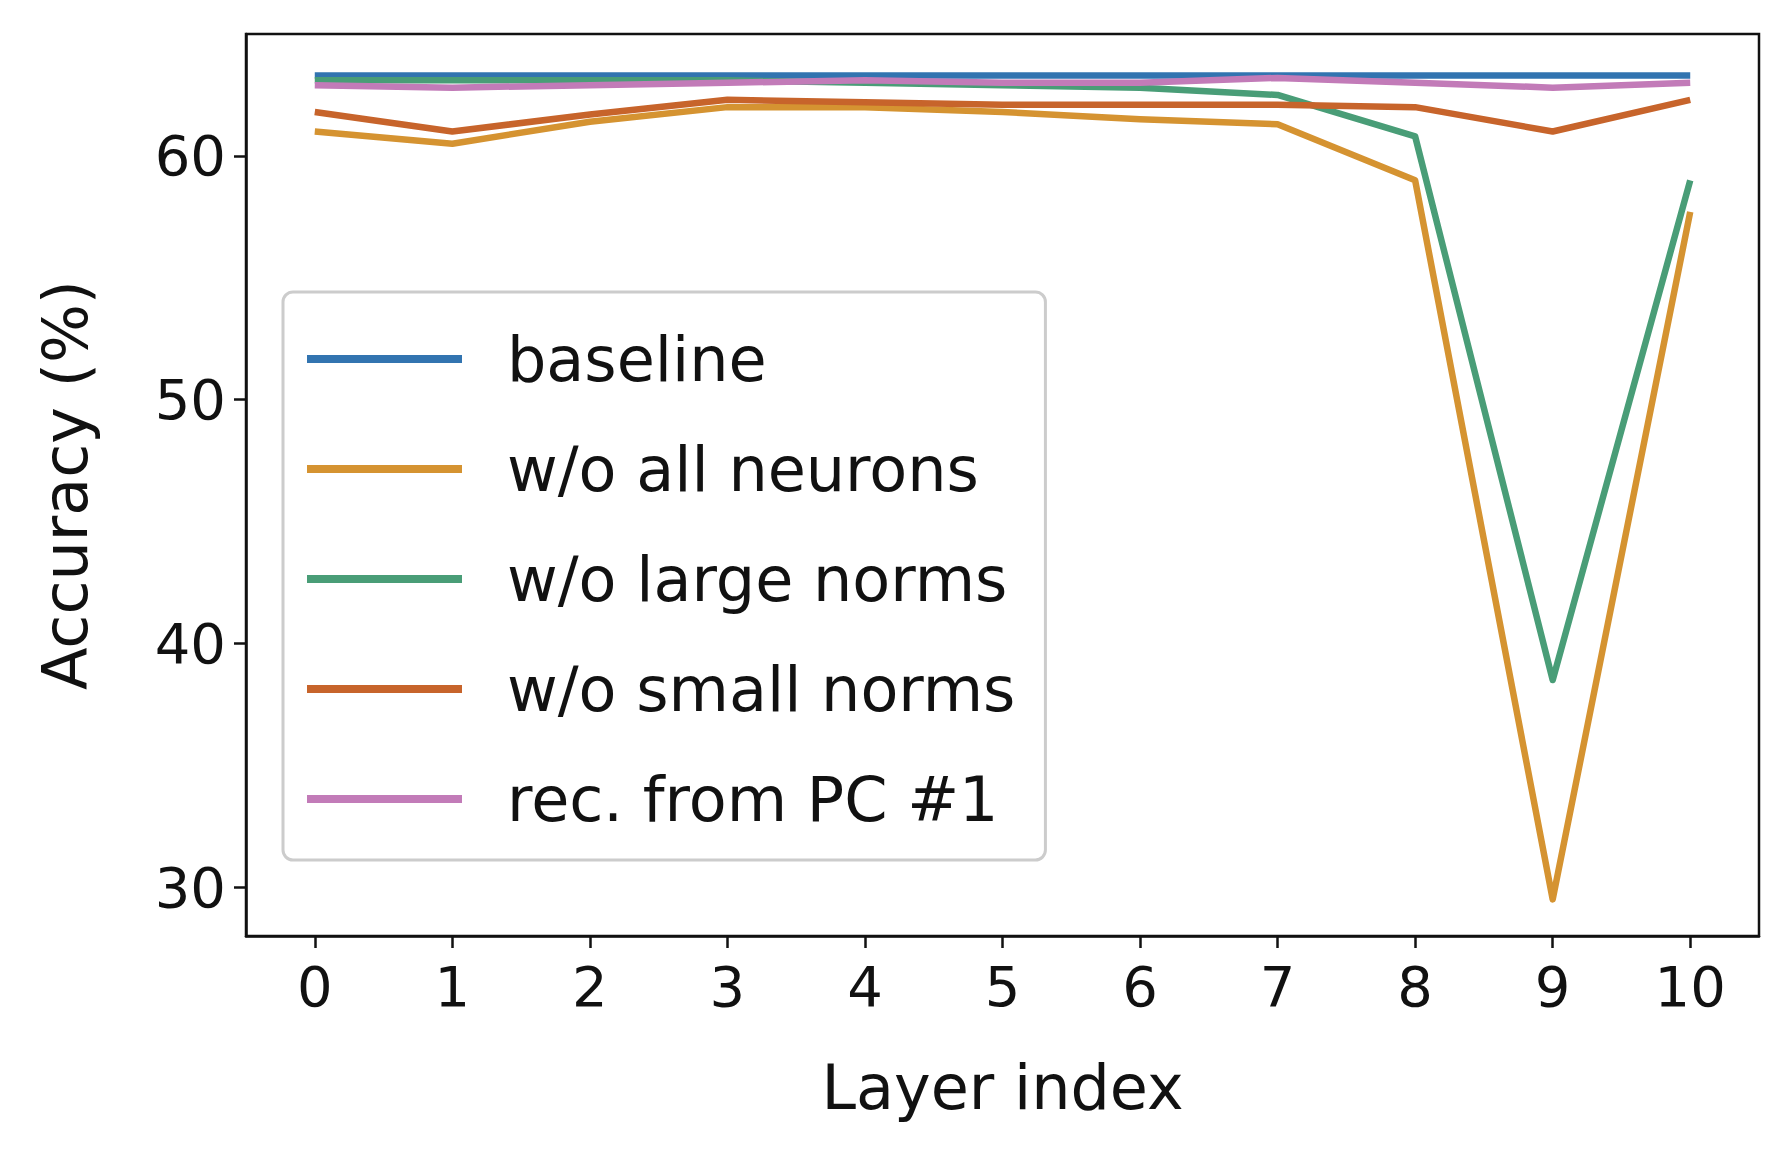 This screenshot has height=1158, width=1776. What do you see at coordinates (314, 986) in the screenshot?
I see `x-tick-label: 0` at bounding box center [314, 986].